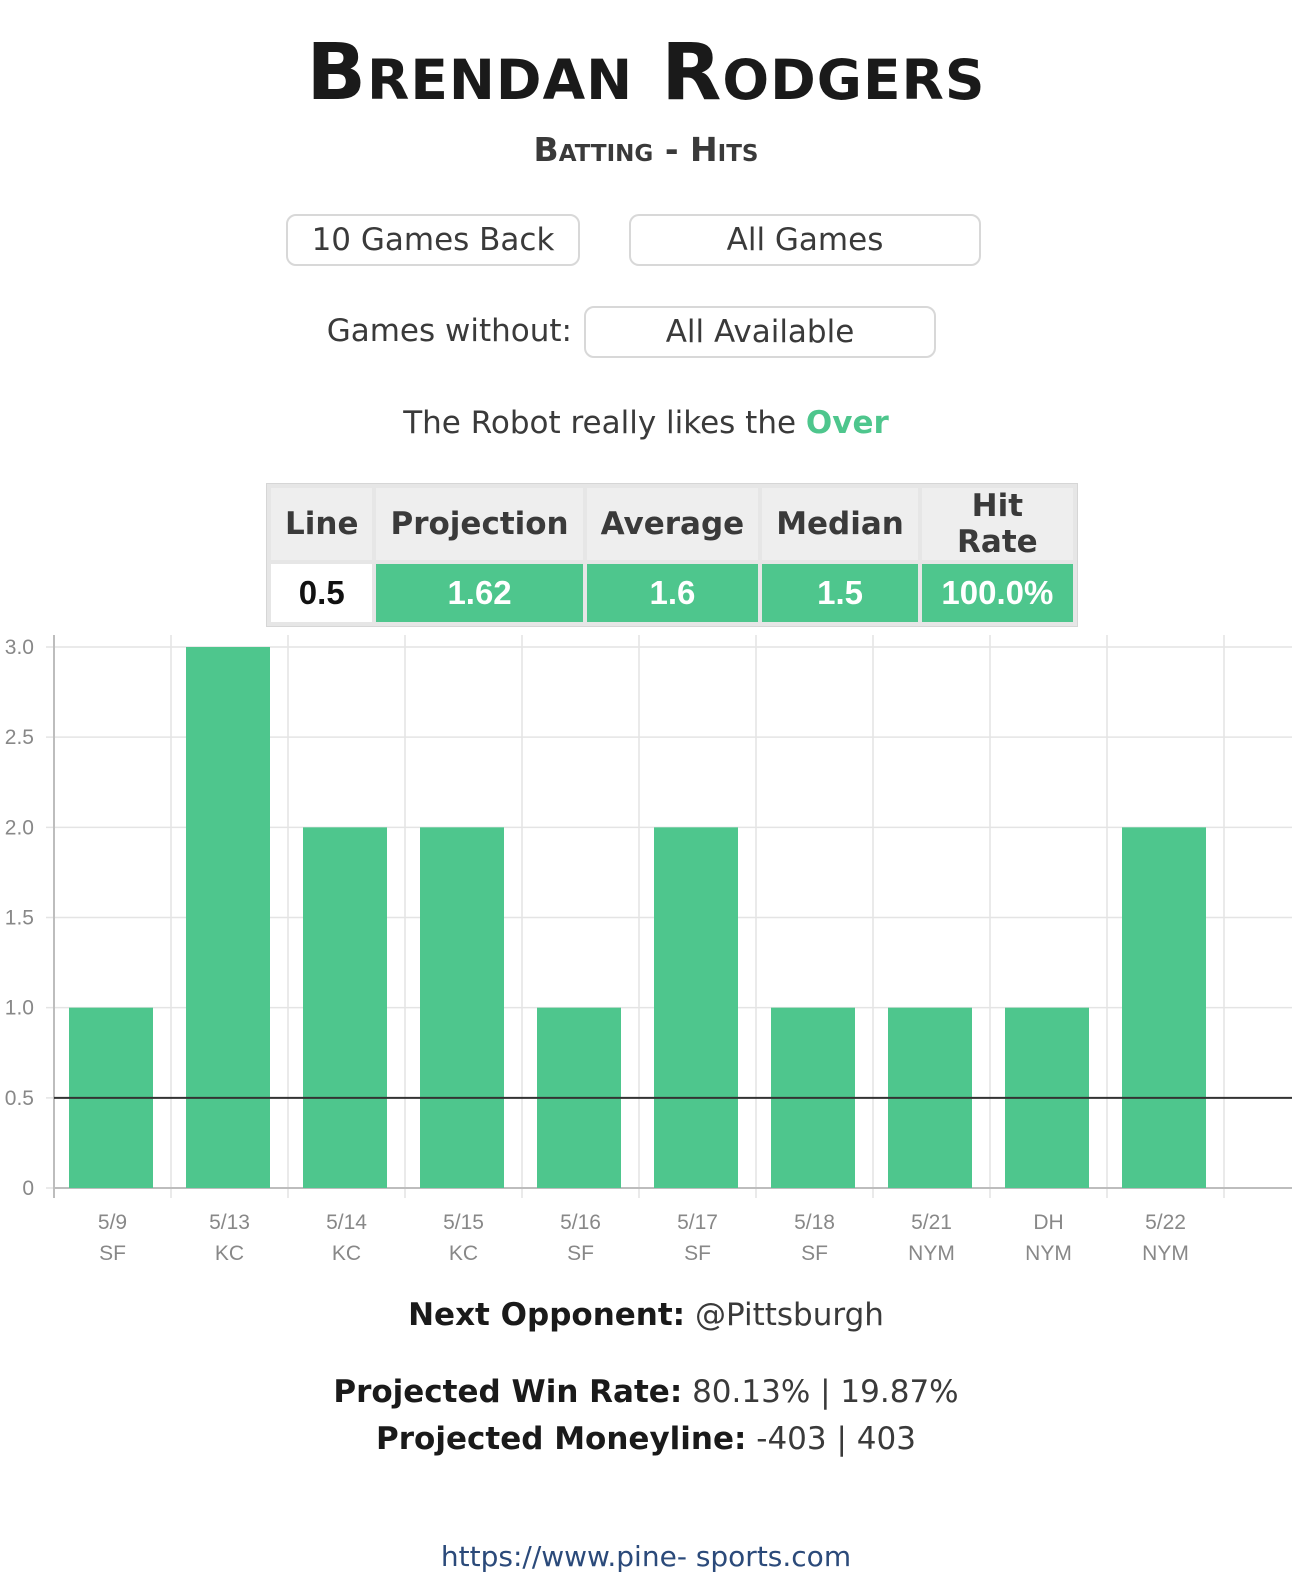  What do you see at coordinates (760, 332) in the screenshot?
I see `games-without-button: All Available` at bounding box center [760, 332].